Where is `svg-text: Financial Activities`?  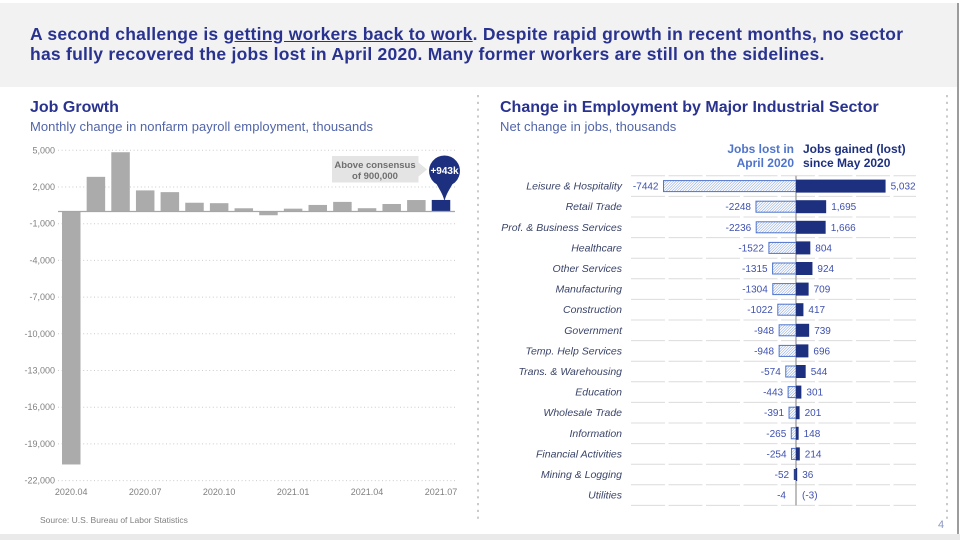 svg-text: Financial Activities is located at coordinates (579, 454).